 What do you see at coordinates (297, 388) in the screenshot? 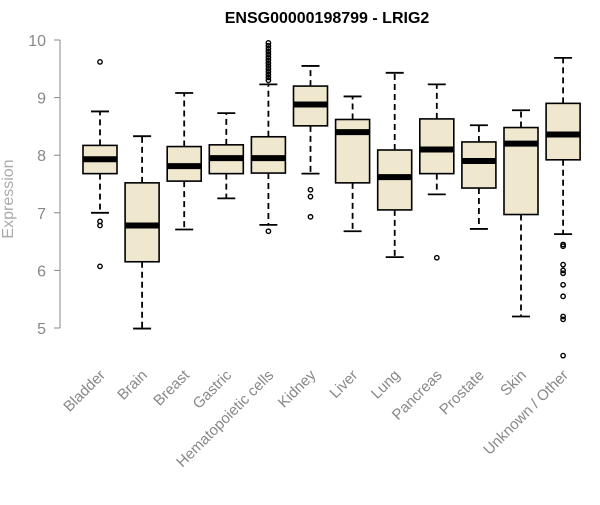
I see `x-category-label: Kidney` at bounding box center [297, 388].